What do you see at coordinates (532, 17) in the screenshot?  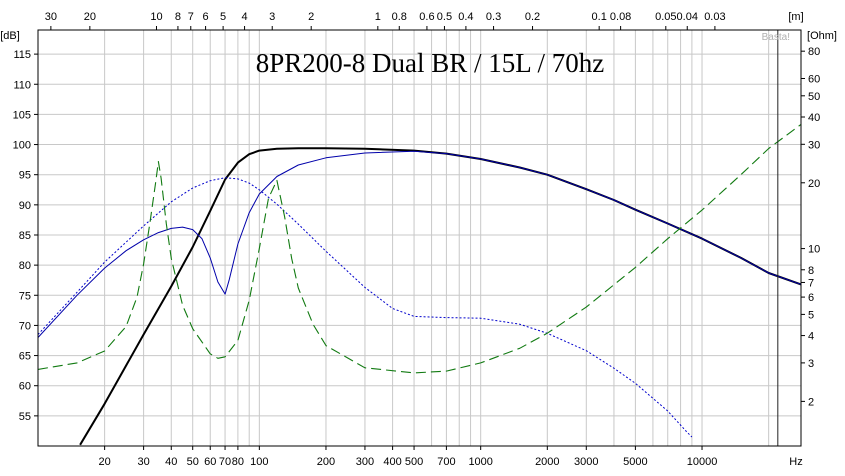 I see `top-tick-label: 0.2` at bounding box center [532, 17].